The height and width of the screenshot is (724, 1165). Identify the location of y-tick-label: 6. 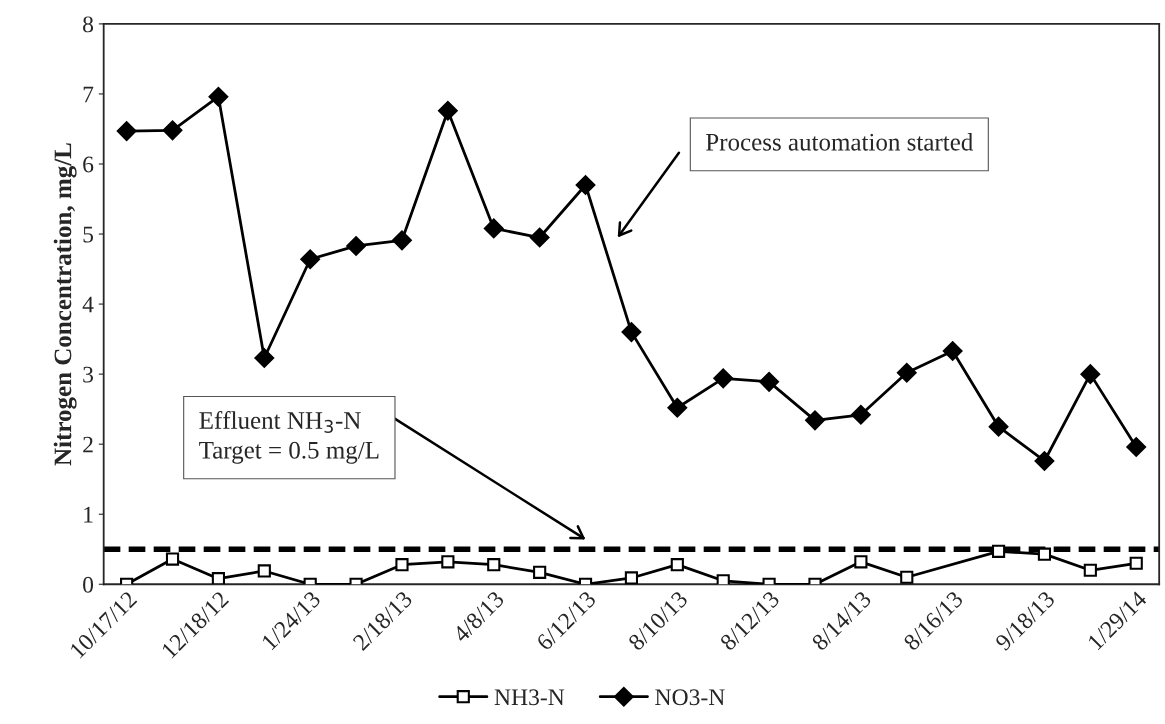
(88, 164).